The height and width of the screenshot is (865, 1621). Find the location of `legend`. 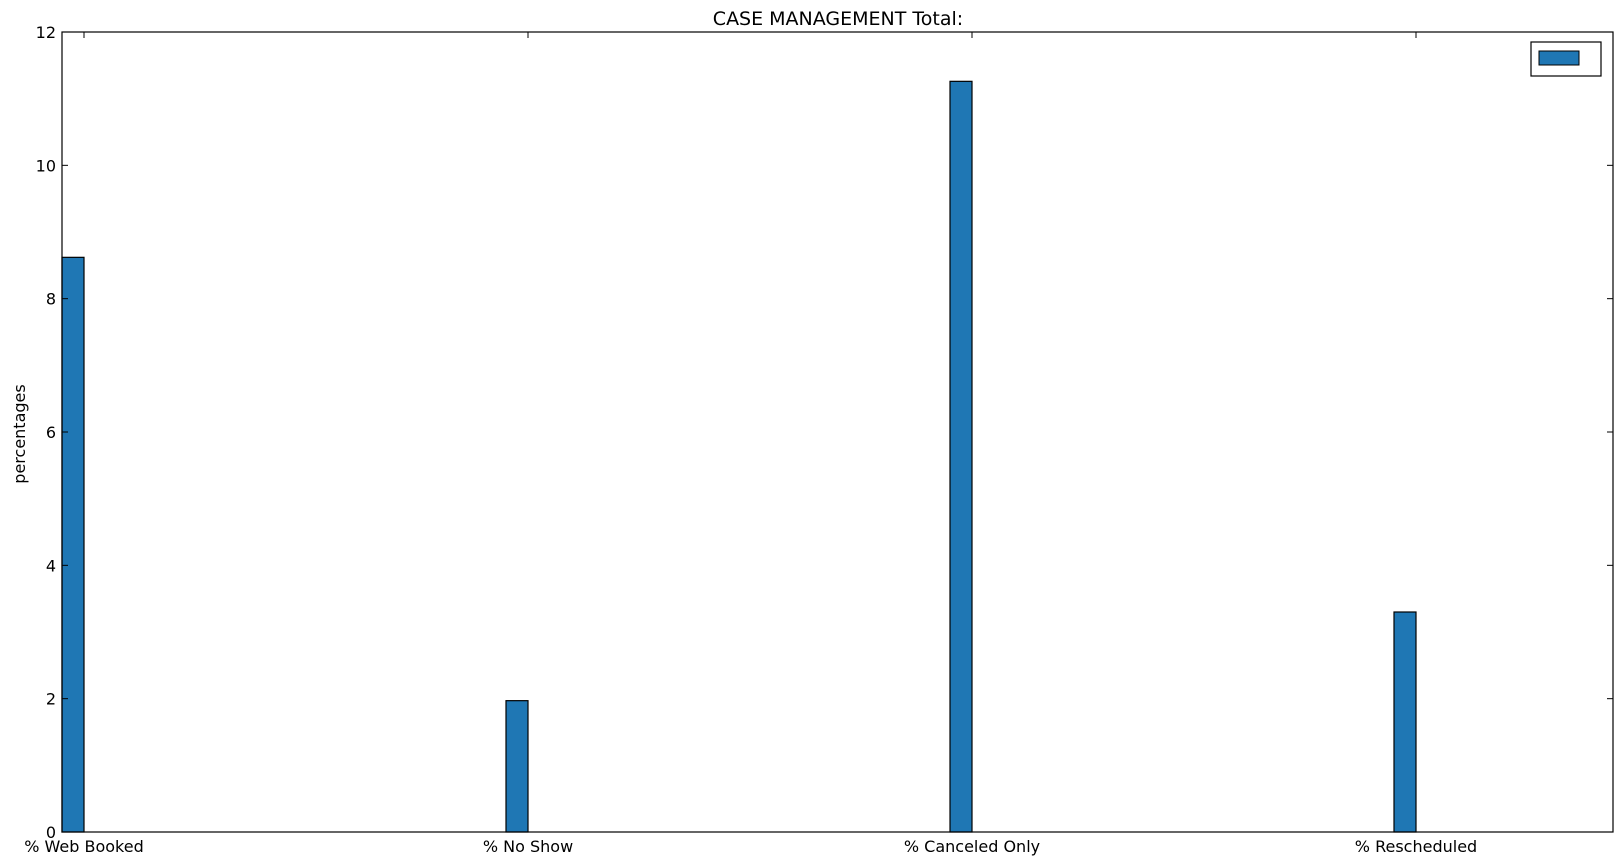

legend is located at coordinates (1566, 59).